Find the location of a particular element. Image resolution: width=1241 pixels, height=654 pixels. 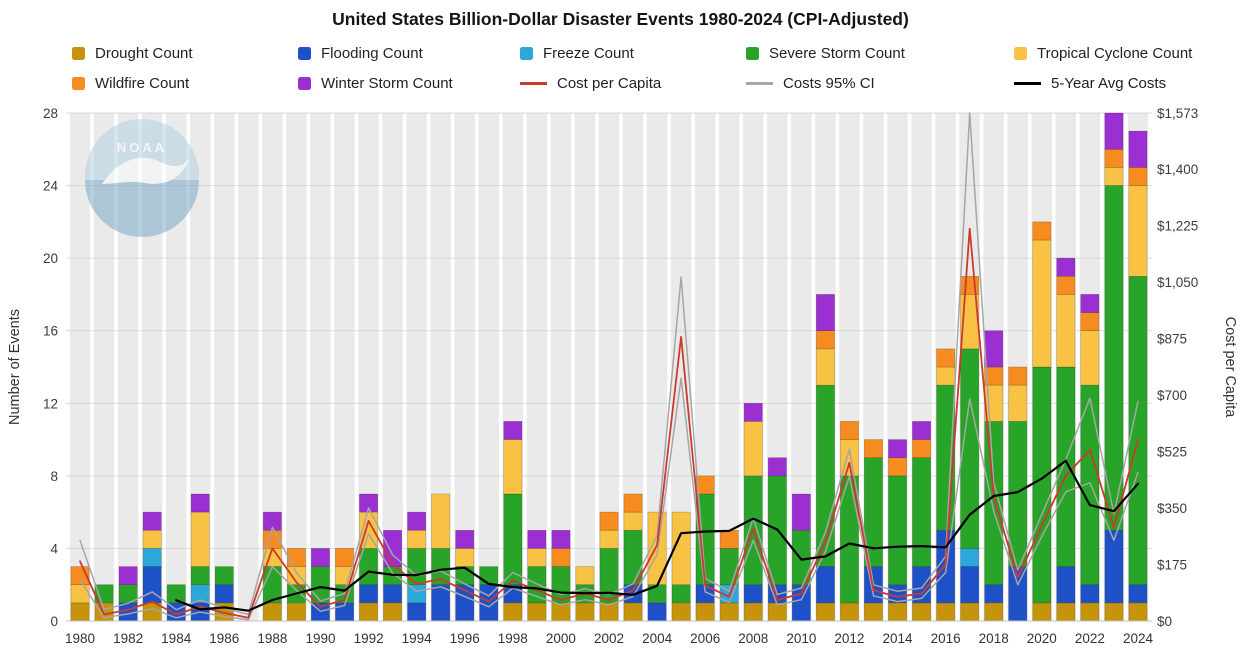

bar-segment-tropical-cyclone-count-2019 is located at coordinates (1018, 403).